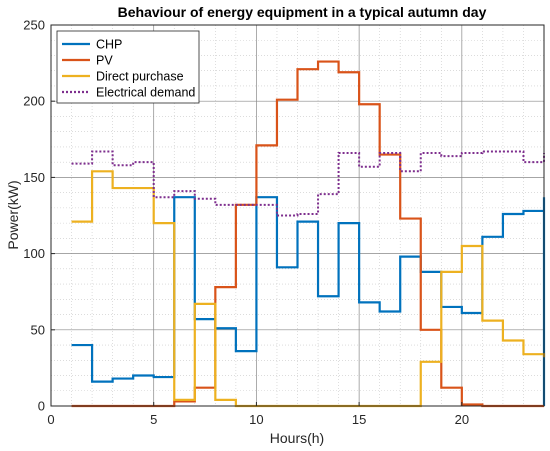 This screenshot has width=550, height=451. What do you see at coordinates (13, 214) in the screenshot?
I see `y-axis-label: Power(kW)` at bounding box center [13, 214].